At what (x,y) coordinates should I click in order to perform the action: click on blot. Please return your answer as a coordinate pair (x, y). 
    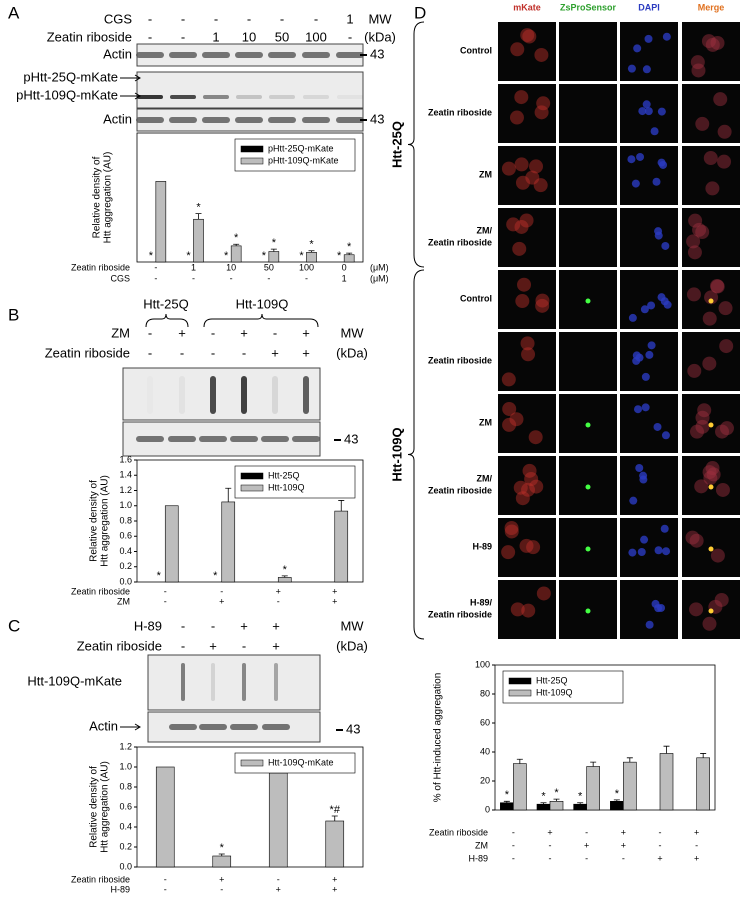
    Looking at the image, I should click on (250, 90).